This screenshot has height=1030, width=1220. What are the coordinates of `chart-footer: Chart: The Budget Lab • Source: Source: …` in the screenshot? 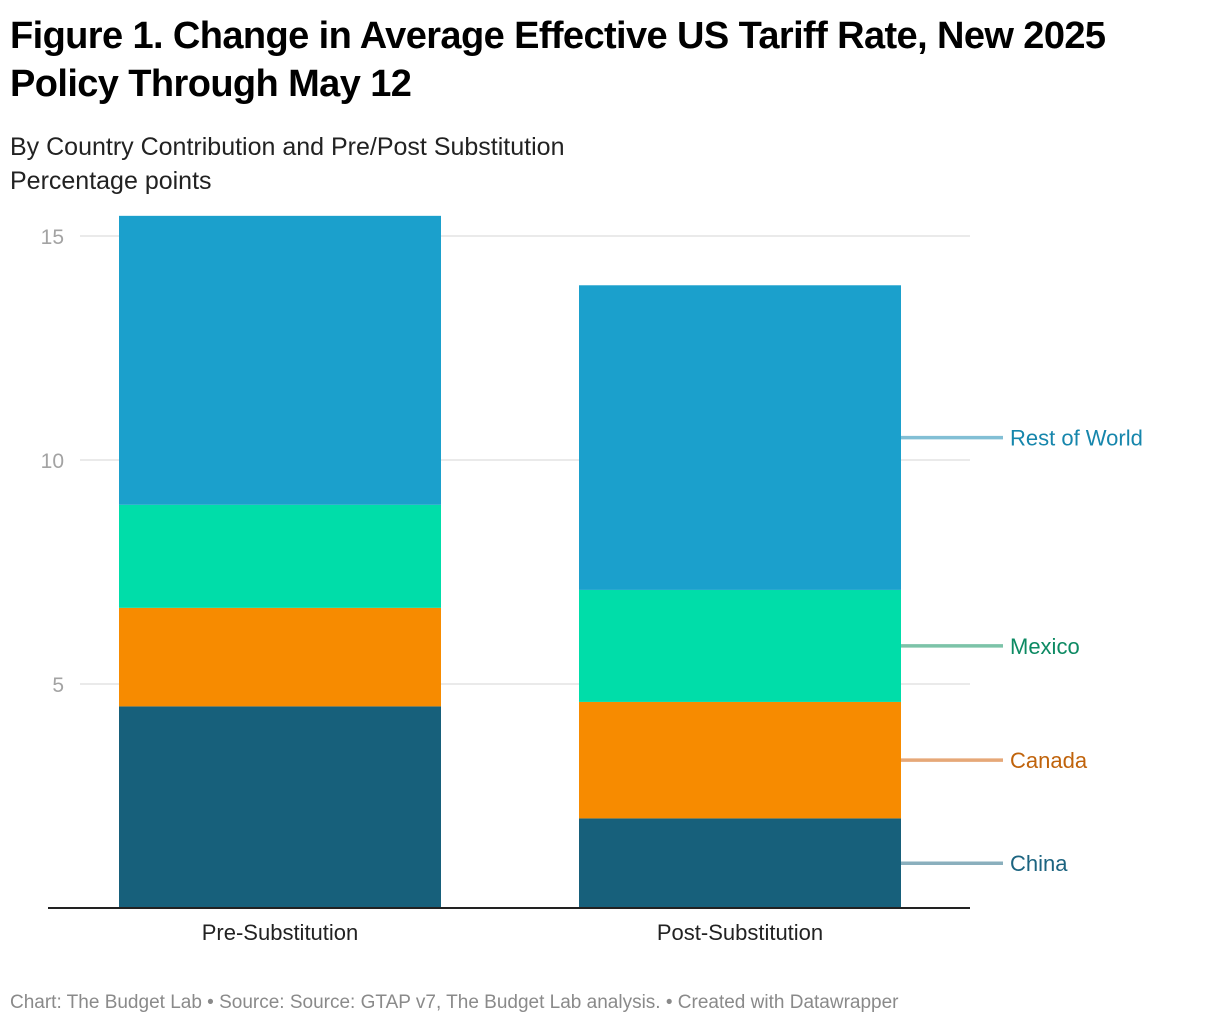 It's located at (454, 1002).